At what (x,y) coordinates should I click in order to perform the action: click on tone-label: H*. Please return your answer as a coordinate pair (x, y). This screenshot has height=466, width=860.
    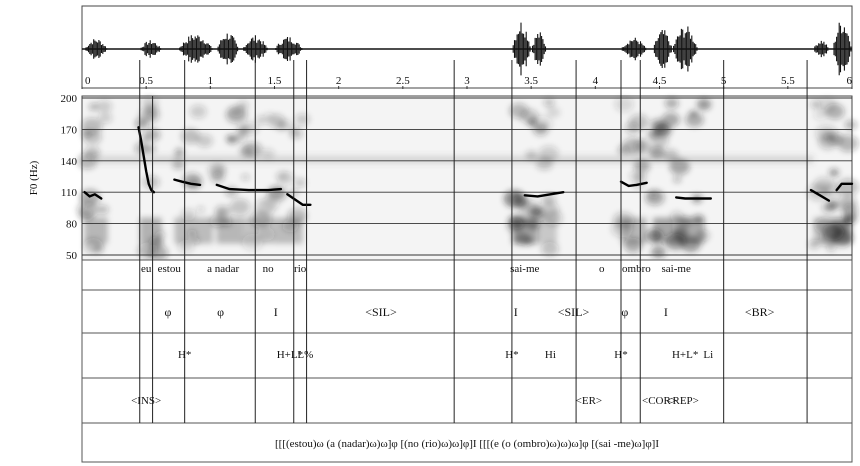
    Looking at the image, I should click on (511, 355).